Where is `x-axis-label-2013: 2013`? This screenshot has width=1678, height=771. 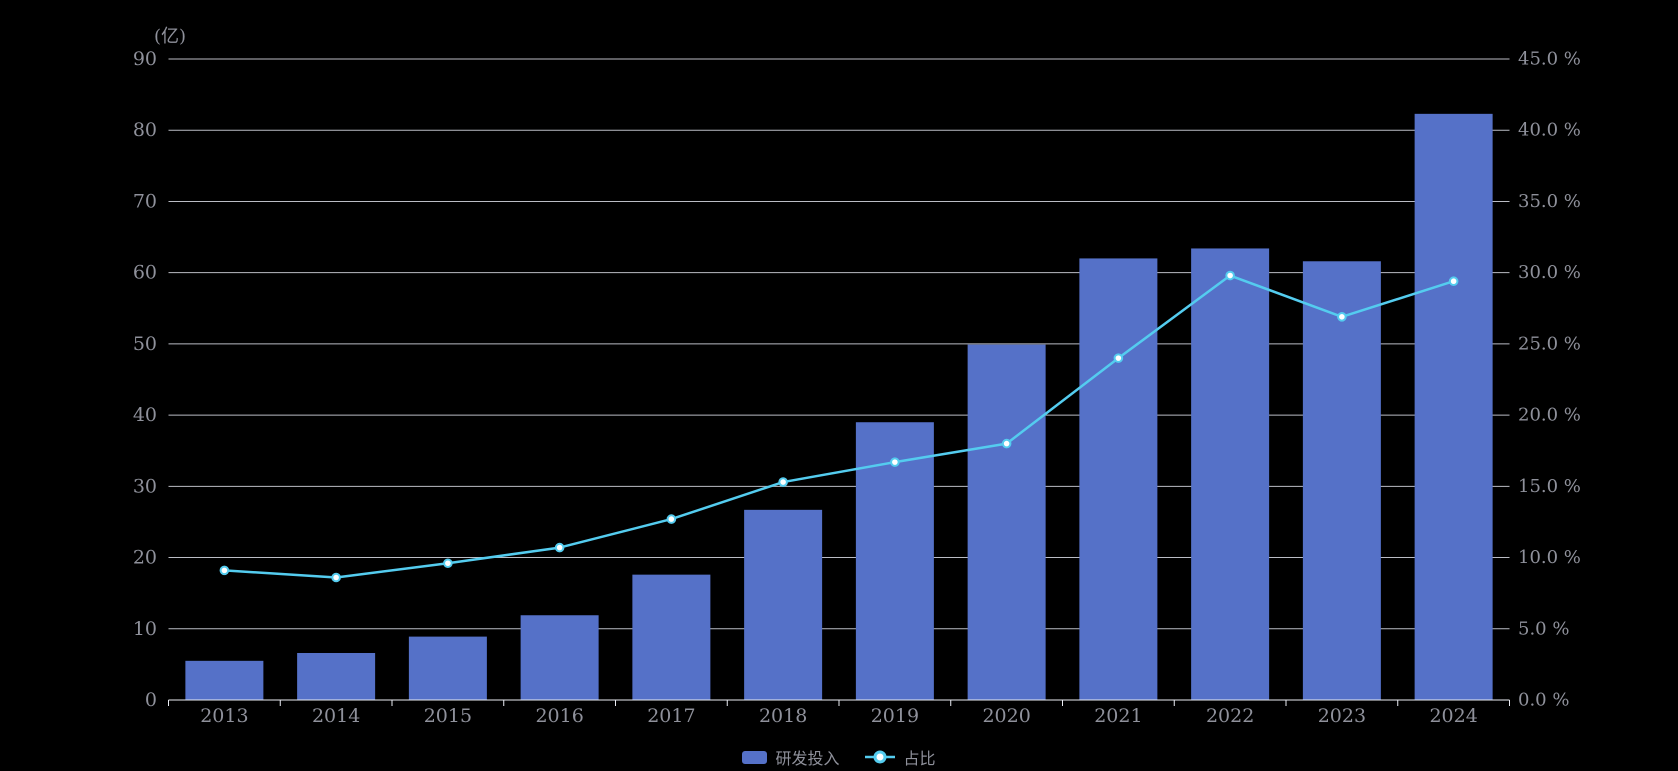
x-axis-label-2013: 2013 is located at coordinates (224, 716).